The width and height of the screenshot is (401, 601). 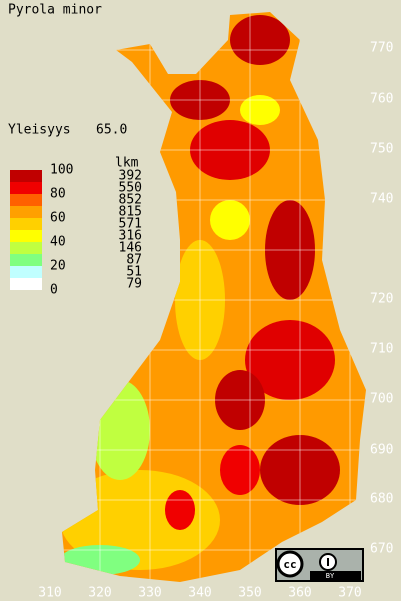 I want to click on x-coordinate-label: 360, so click(x=299, y=593).